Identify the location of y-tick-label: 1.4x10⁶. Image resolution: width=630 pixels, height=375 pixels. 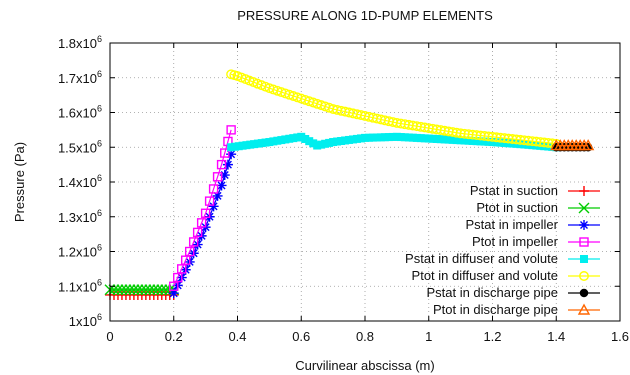
(80, 181).